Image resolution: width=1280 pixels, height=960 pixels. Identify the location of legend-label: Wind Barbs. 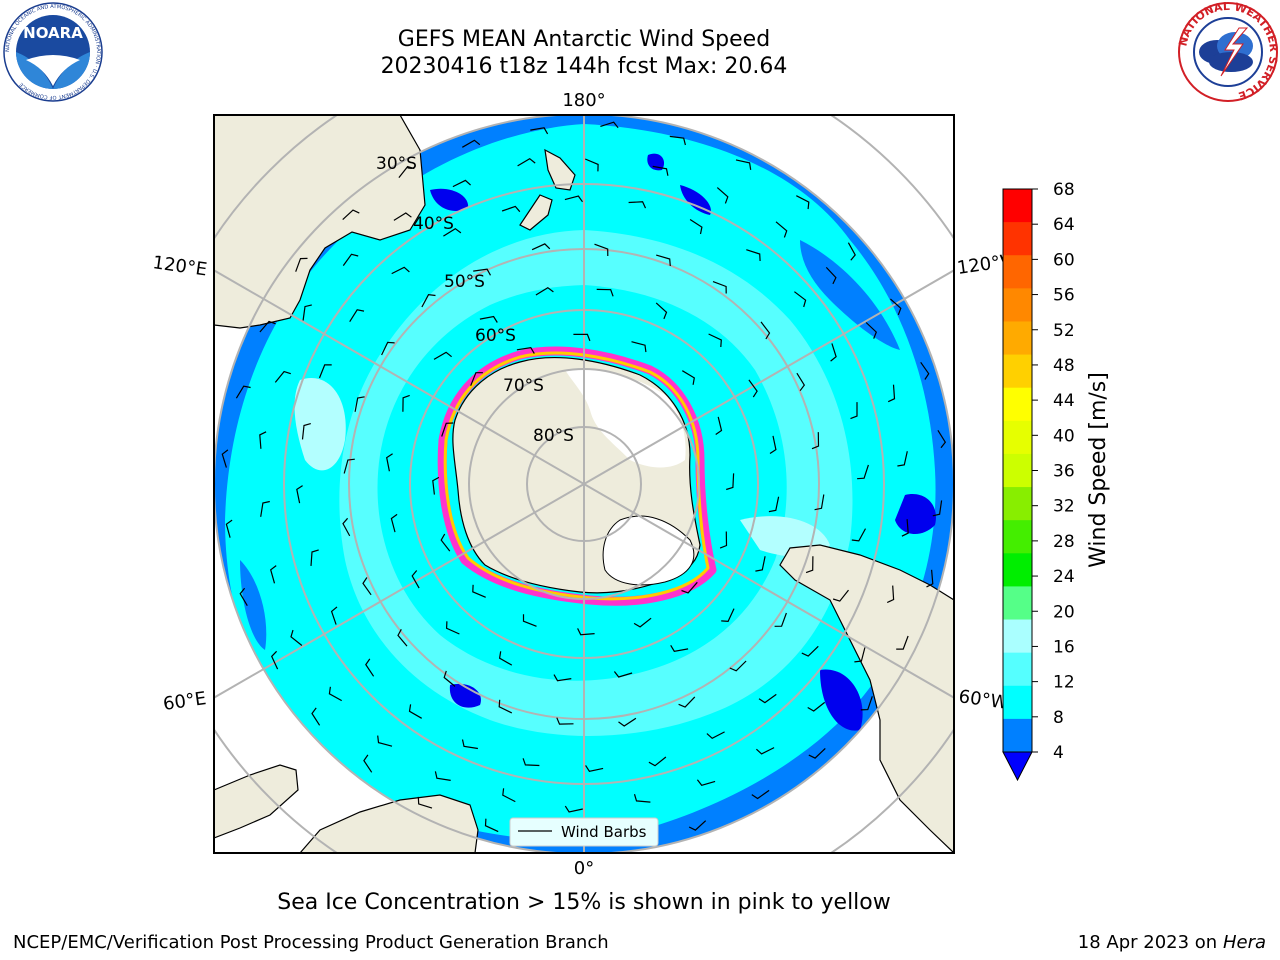
(604, 832).